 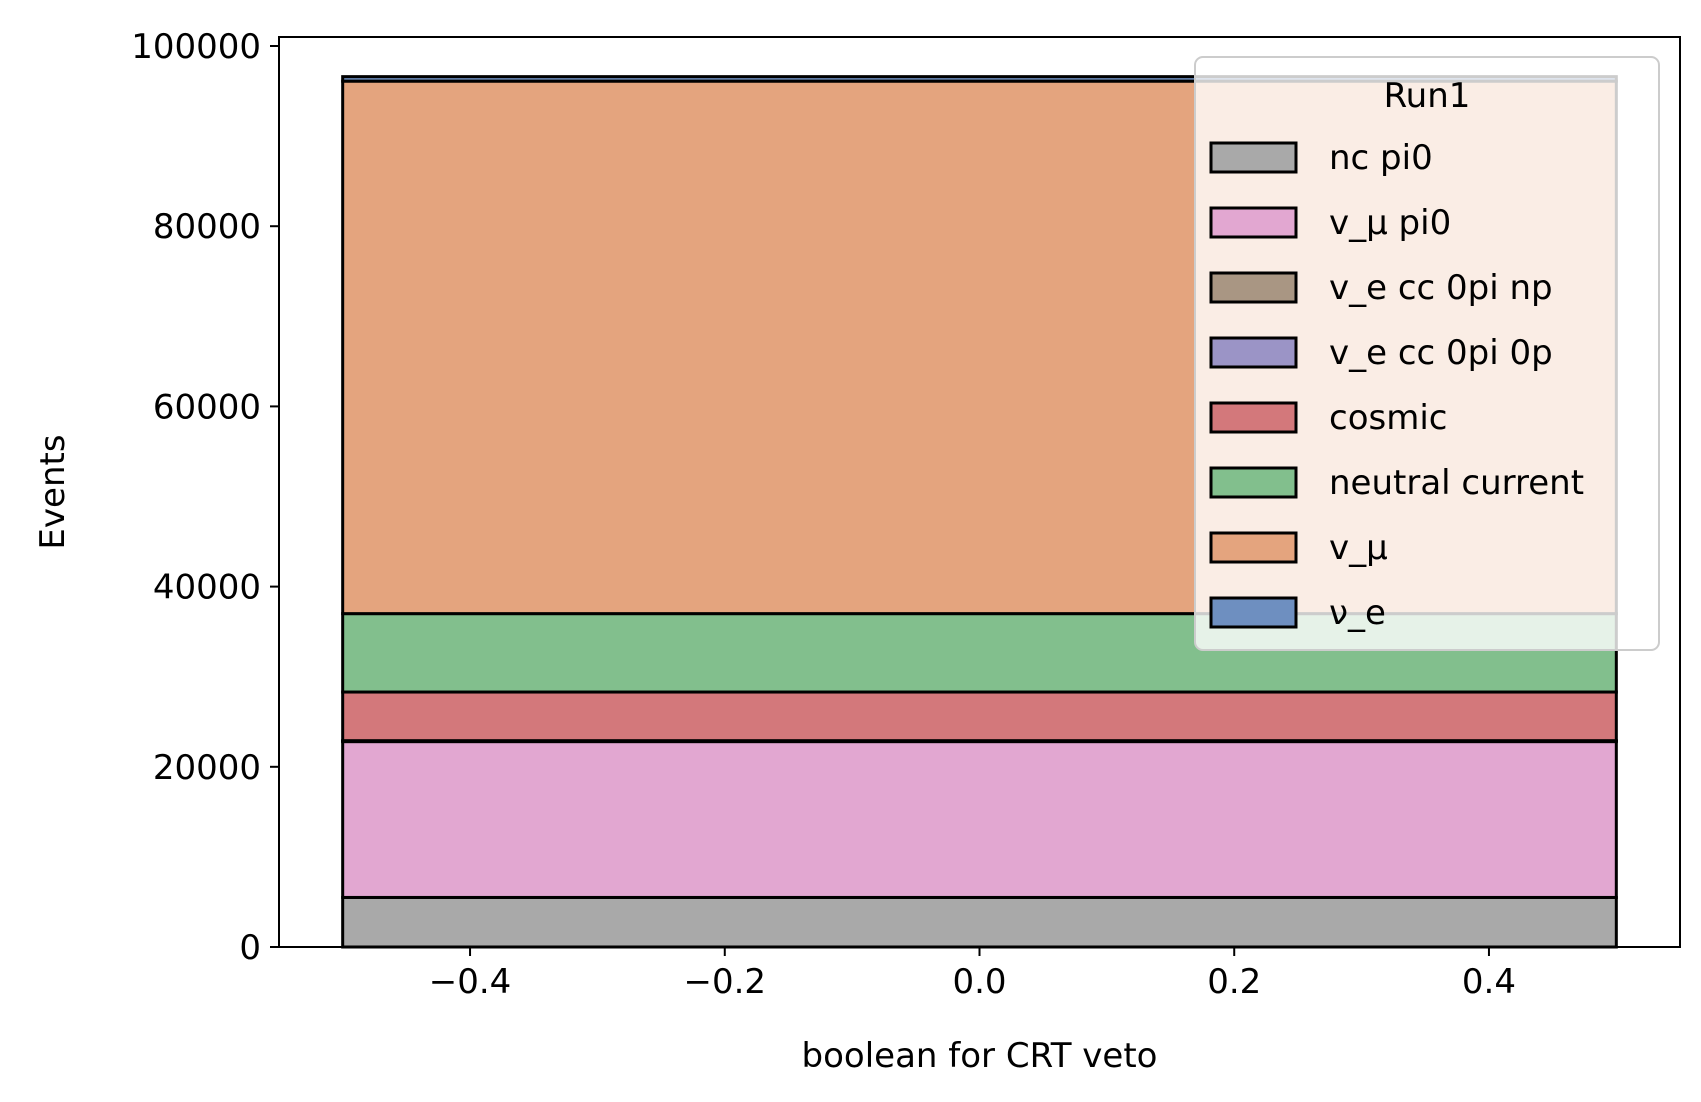 I want to click on x-tick-label: 0.4, so click(x=1489, y=982).